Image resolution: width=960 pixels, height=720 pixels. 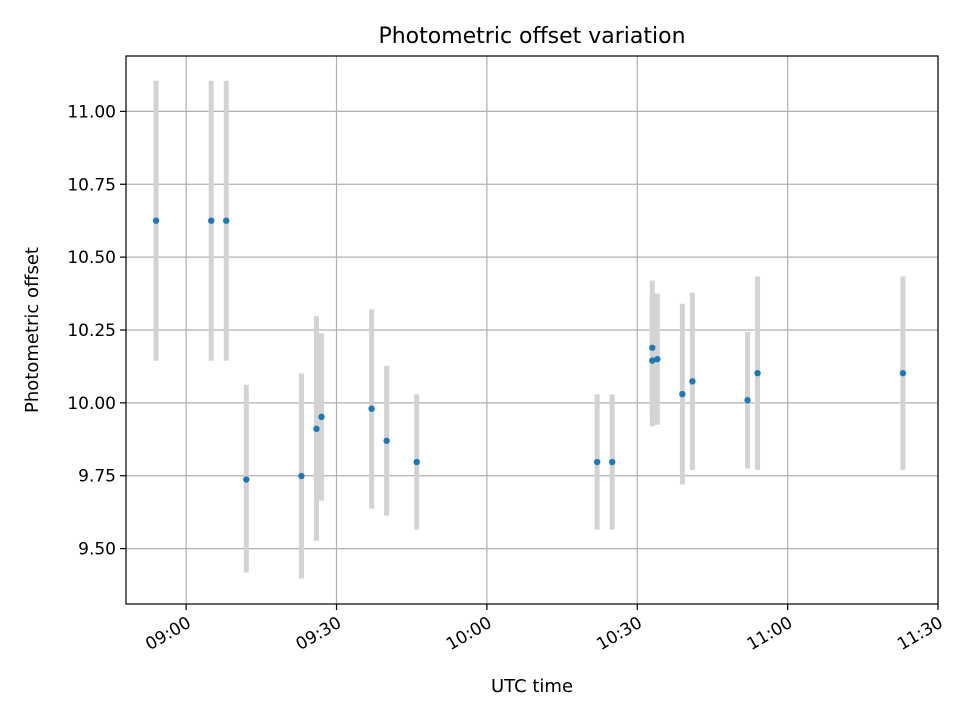 I want to click on y-tick-label: 10.00, so click(x=91, y=404).